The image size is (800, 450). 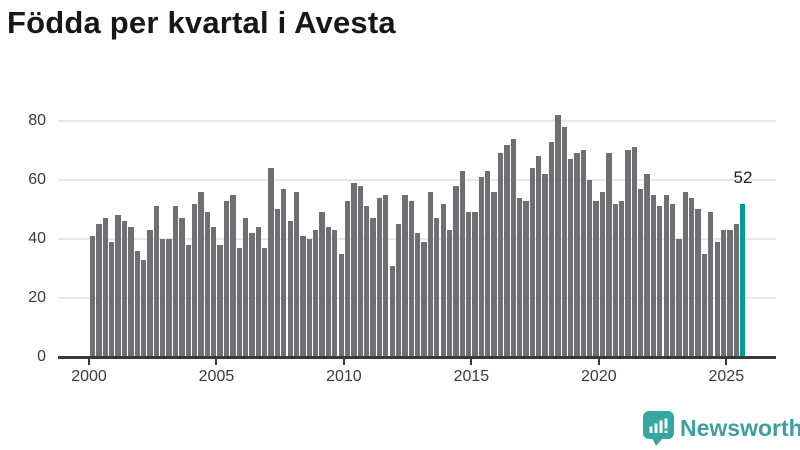 I want to click on bar-2019-q3, so click(x=590, y=268).